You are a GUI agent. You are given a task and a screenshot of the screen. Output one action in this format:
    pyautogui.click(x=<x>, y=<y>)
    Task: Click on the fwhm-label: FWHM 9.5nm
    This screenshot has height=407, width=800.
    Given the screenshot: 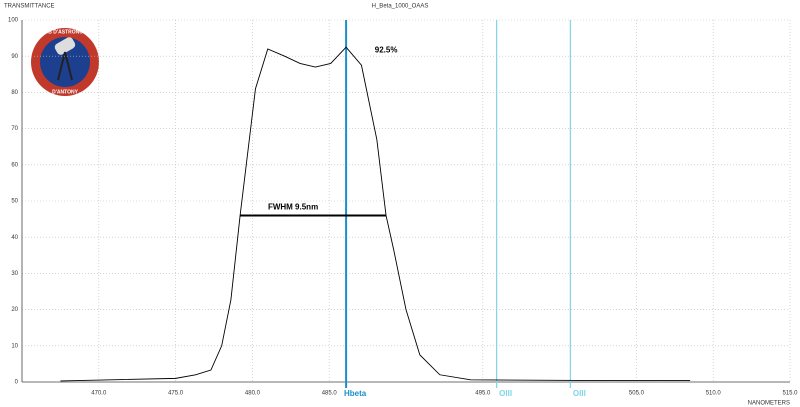 What is the action you would take?
    pyautogui.click(x=293, y=207)
    